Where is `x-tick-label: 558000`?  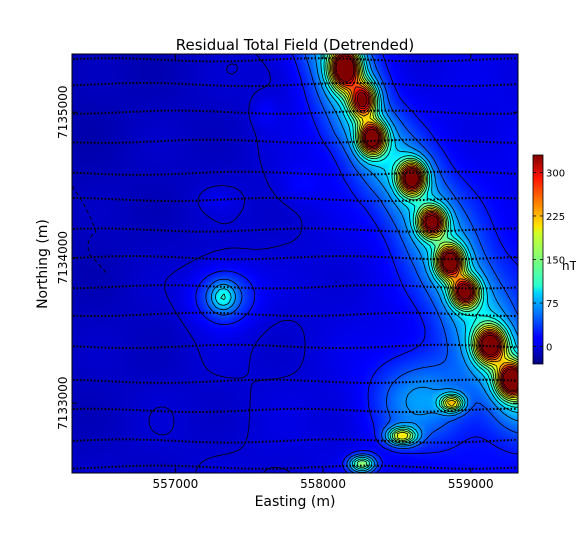
x-tick-label: 558000 is located at coordinates (323, 484).